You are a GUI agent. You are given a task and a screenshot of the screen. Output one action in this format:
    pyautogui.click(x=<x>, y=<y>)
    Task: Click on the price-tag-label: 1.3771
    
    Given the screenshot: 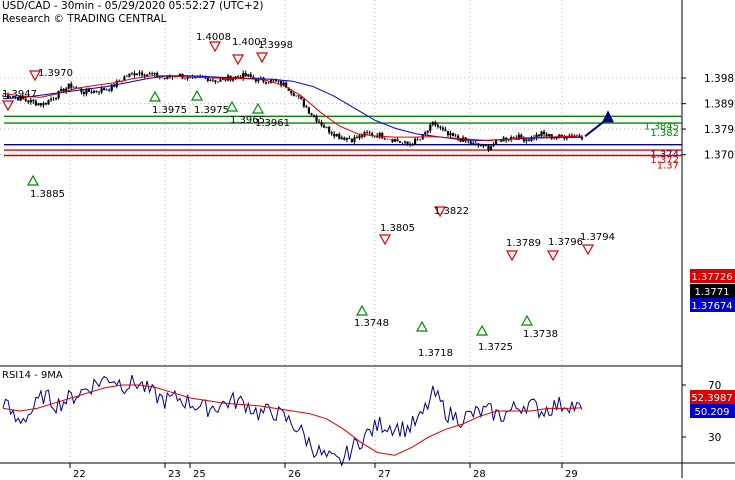 What is the action you would take?
    pyautogui.click(x=712, y=292)
    